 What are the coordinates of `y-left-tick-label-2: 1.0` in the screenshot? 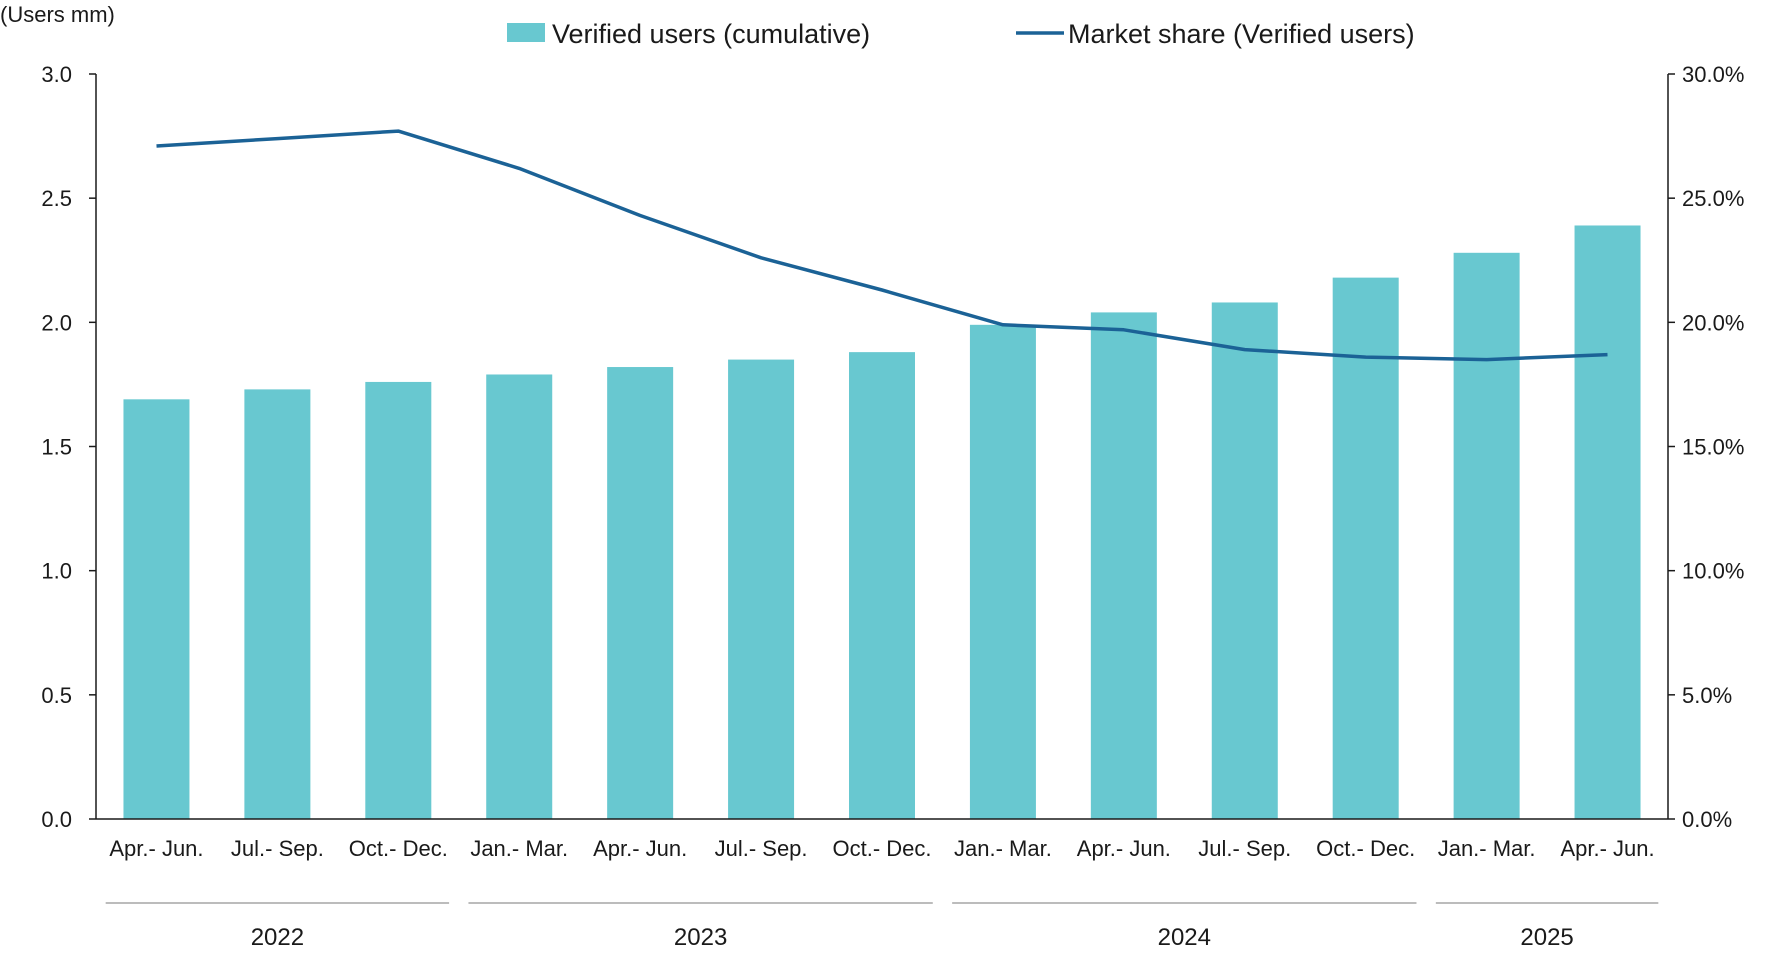 It's located at (56, 571).